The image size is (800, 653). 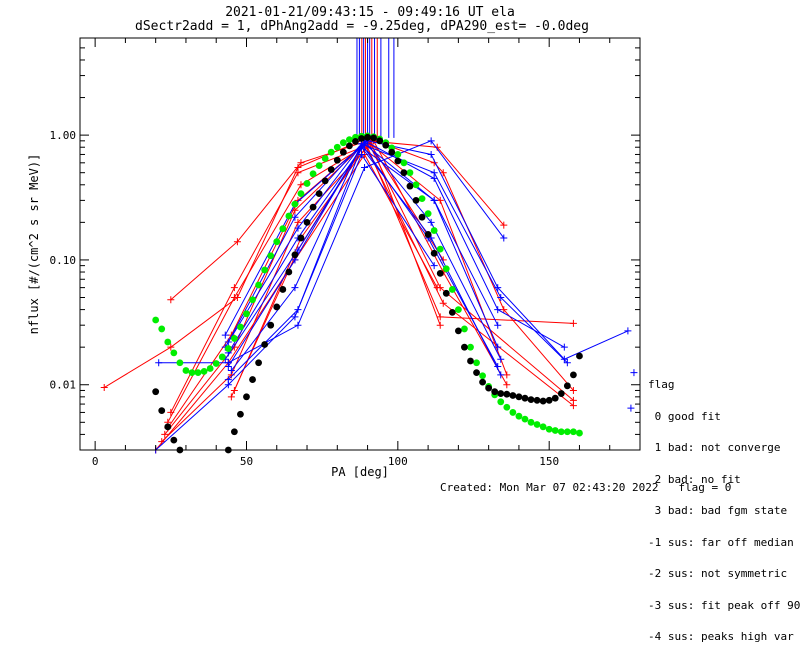 What do you see at coordinates (398, 461) in the screenshot?
I see `x-tick-label: 100` at bounding box center [398, 461].